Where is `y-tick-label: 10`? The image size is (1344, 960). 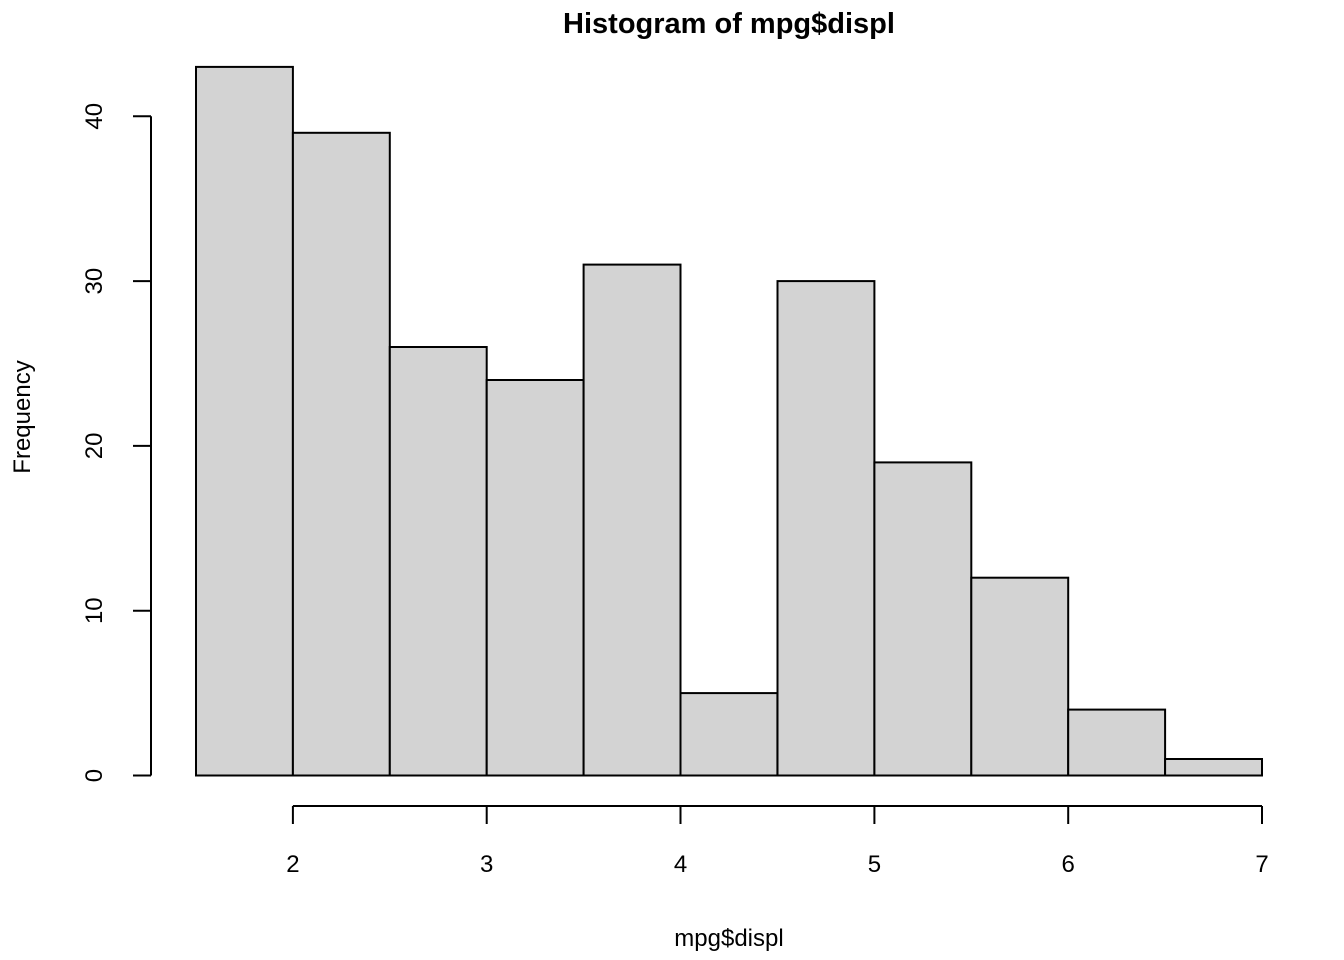
y-tick-label: 10 is located at coordinates (94, 610).